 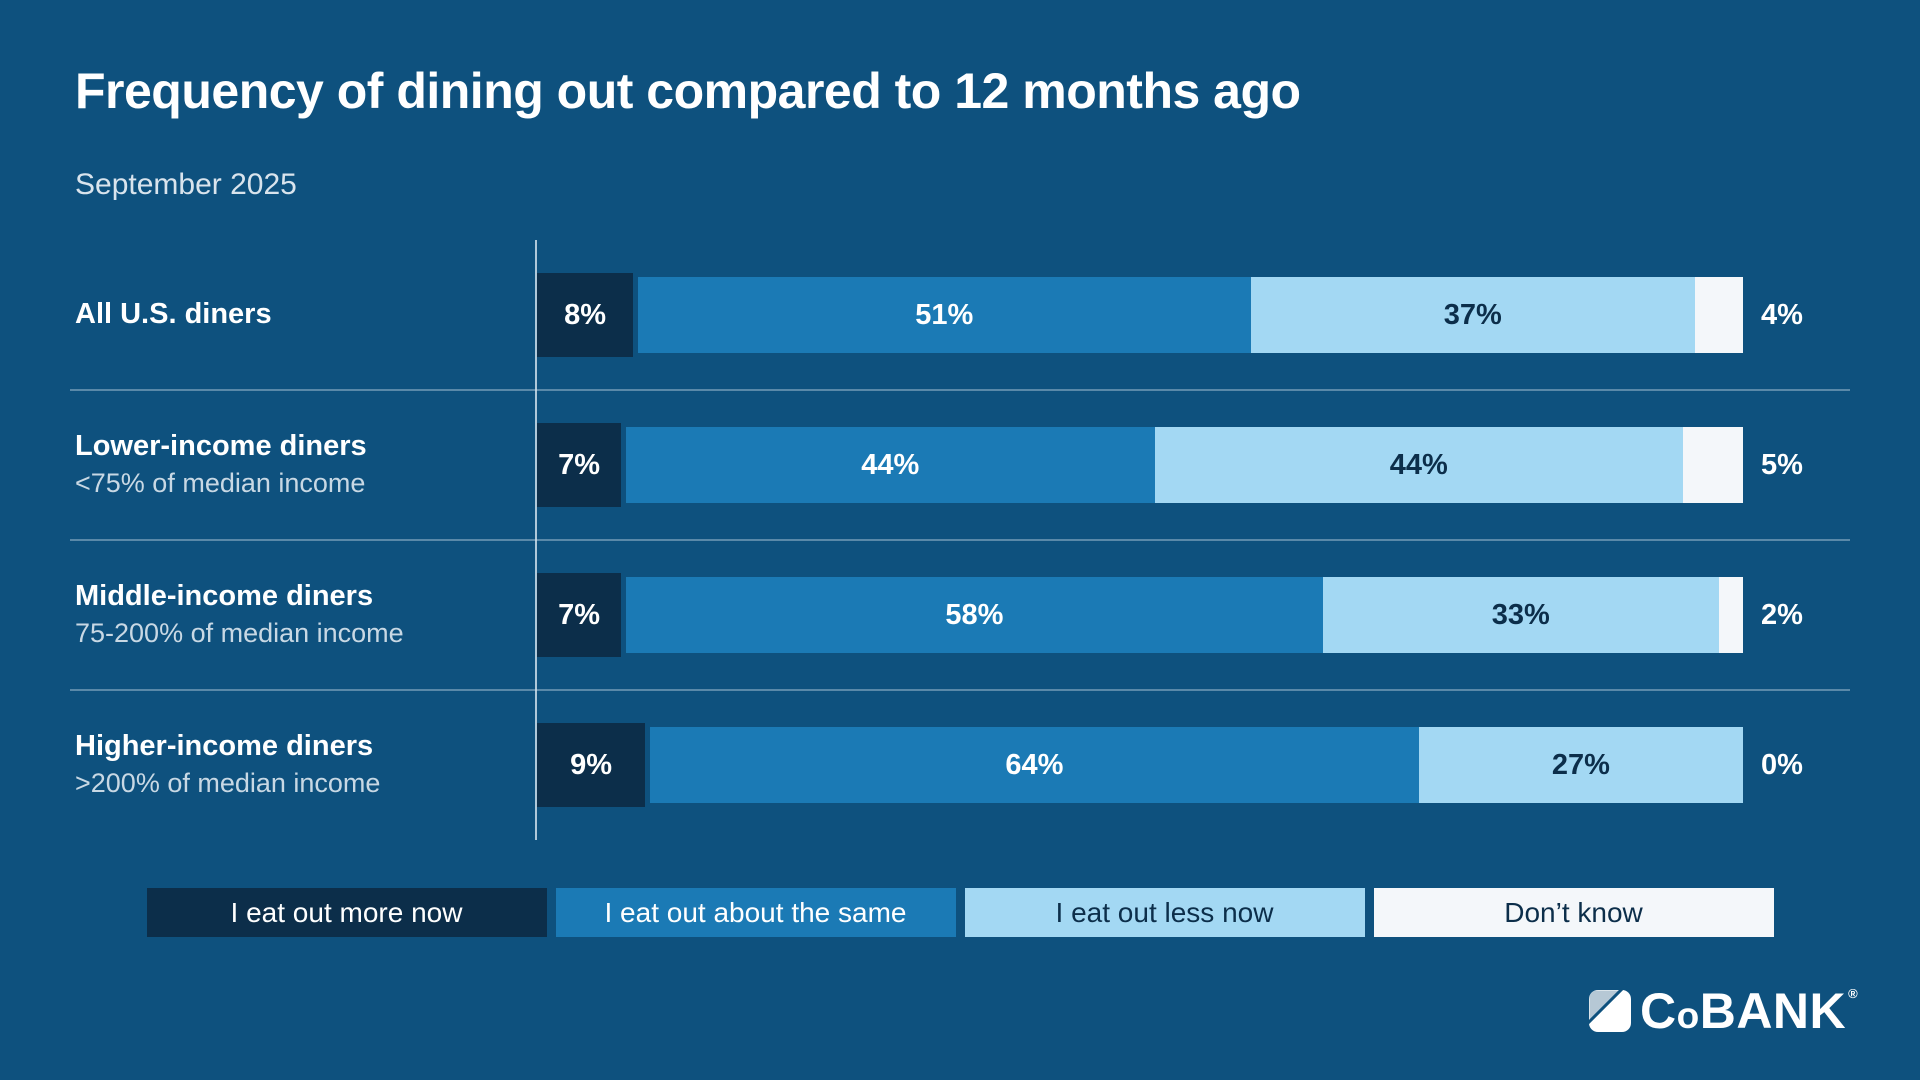 I want to click on baseline-axis, so click(x=536, y=540).